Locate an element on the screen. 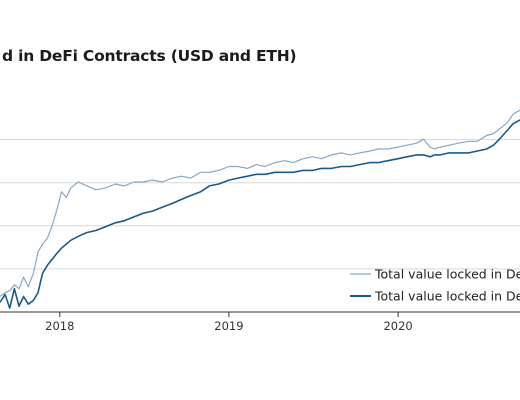 The image size is (520, 400). x-tick-label: 2020 is located at coordinates (397, 326).